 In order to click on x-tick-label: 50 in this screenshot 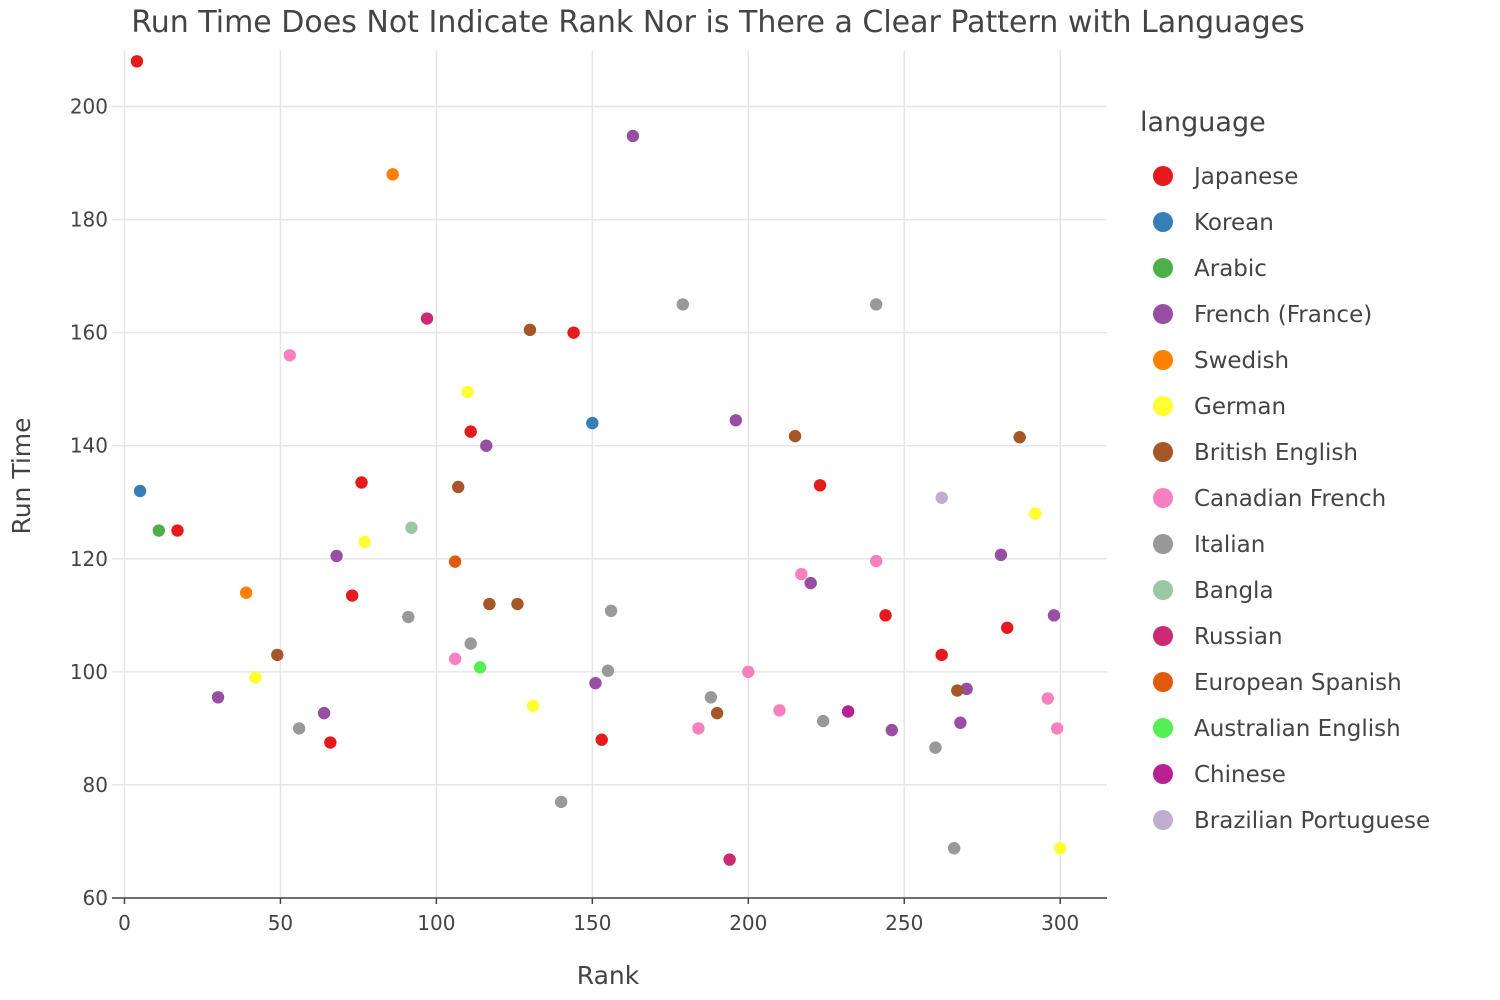, I will do `click(280, 923)`.